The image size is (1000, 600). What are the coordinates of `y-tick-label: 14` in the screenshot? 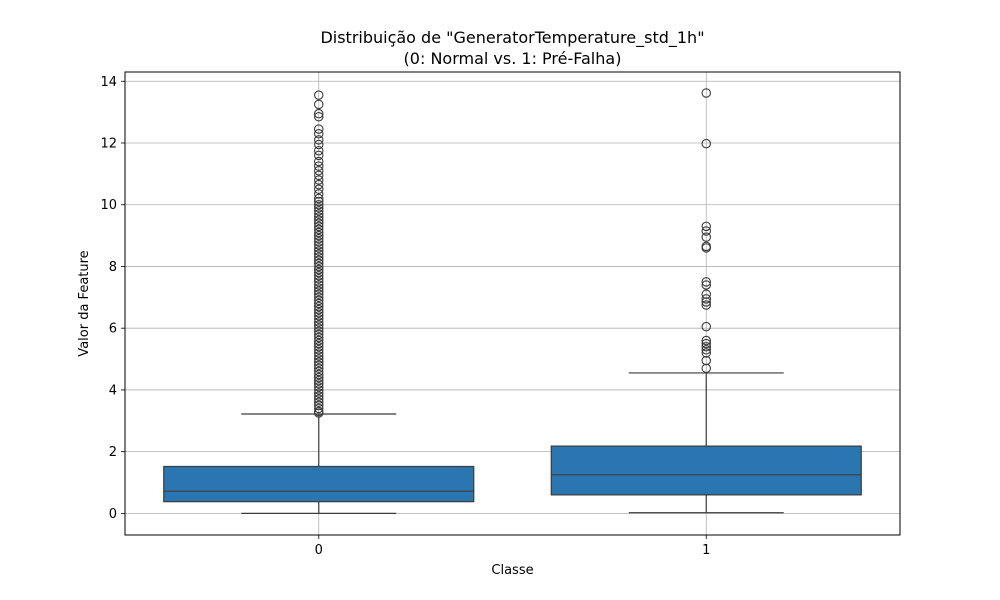 It's located at (108, 82).